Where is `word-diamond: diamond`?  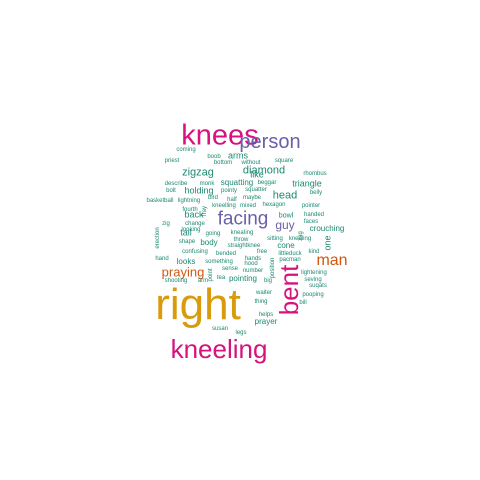
word-diamond: diamond is located at coordinates (264, 170).